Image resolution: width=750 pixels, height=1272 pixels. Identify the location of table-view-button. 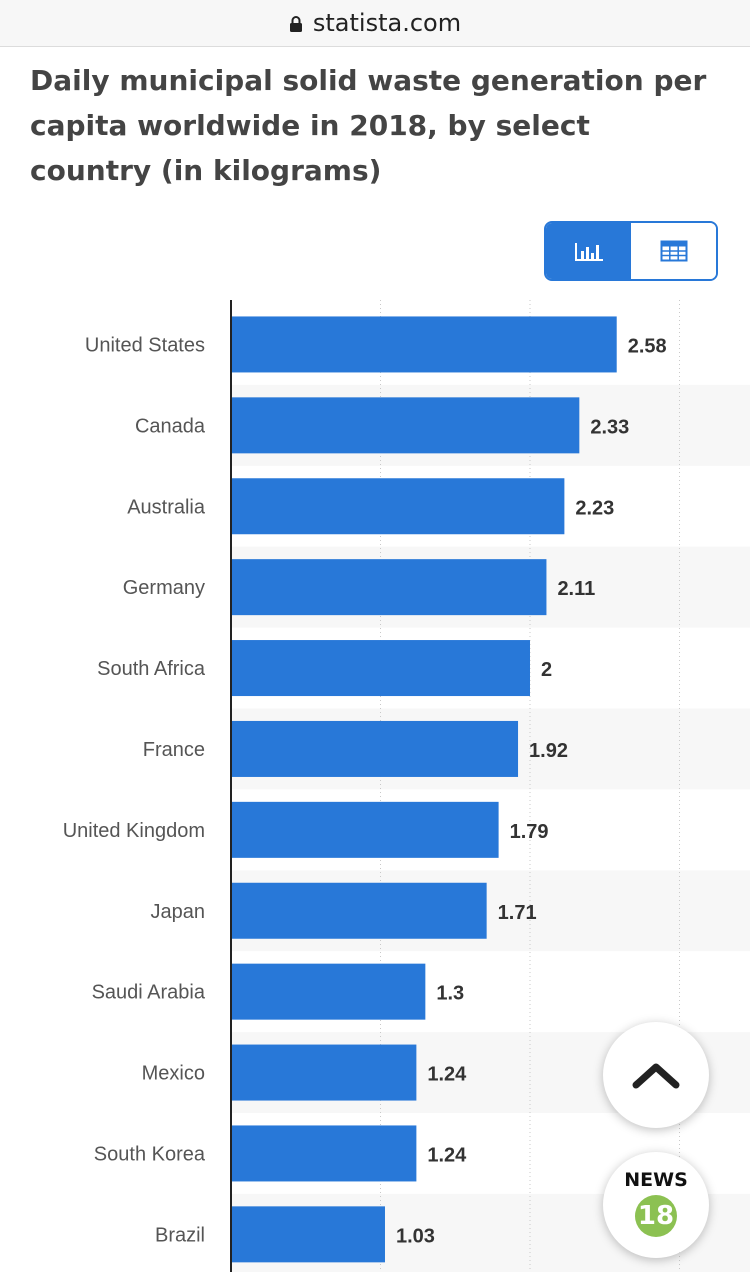
(673, 251).